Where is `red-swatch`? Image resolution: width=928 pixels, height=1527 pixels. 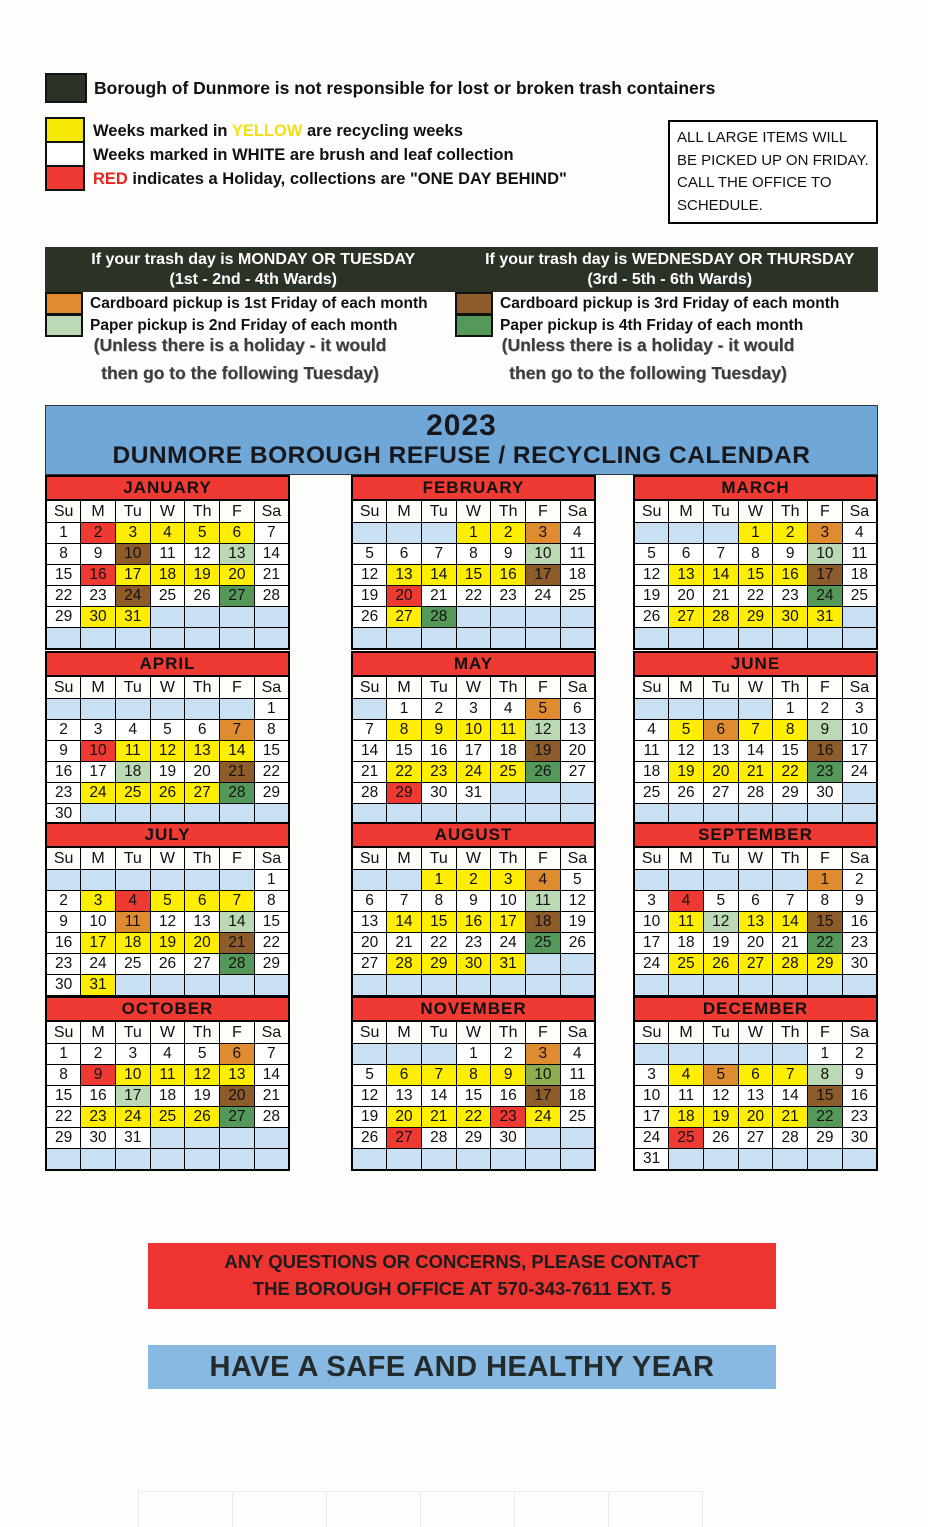 red-swatch is located at coordinates (65, 178).